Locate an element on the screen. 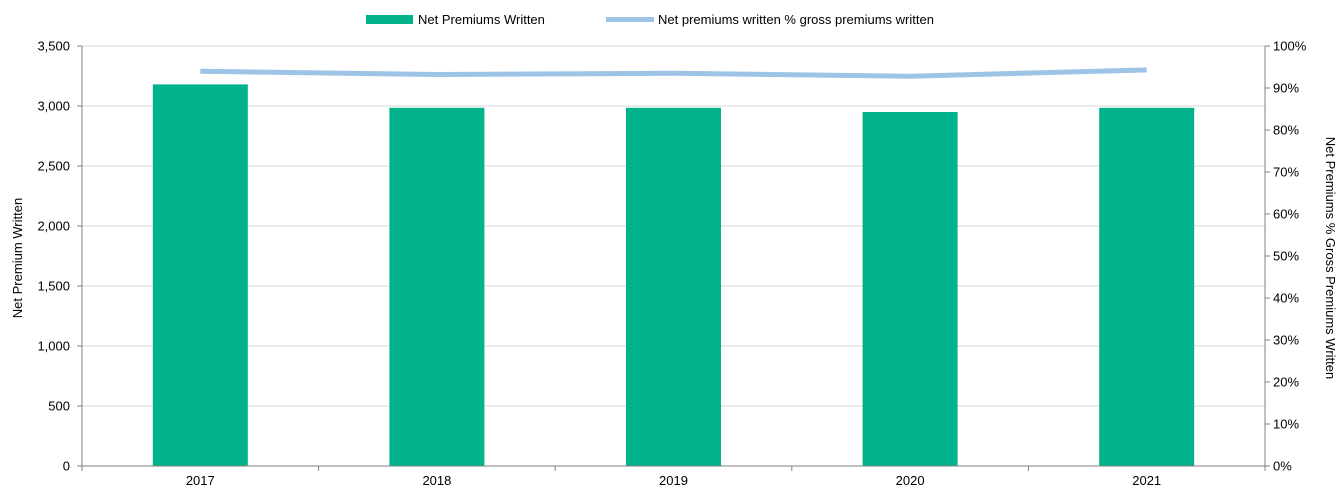 The height and width of the screenshot is (490, 1340). legend-label-bar: Net Premiums Written is located at coordinates (481, 19).